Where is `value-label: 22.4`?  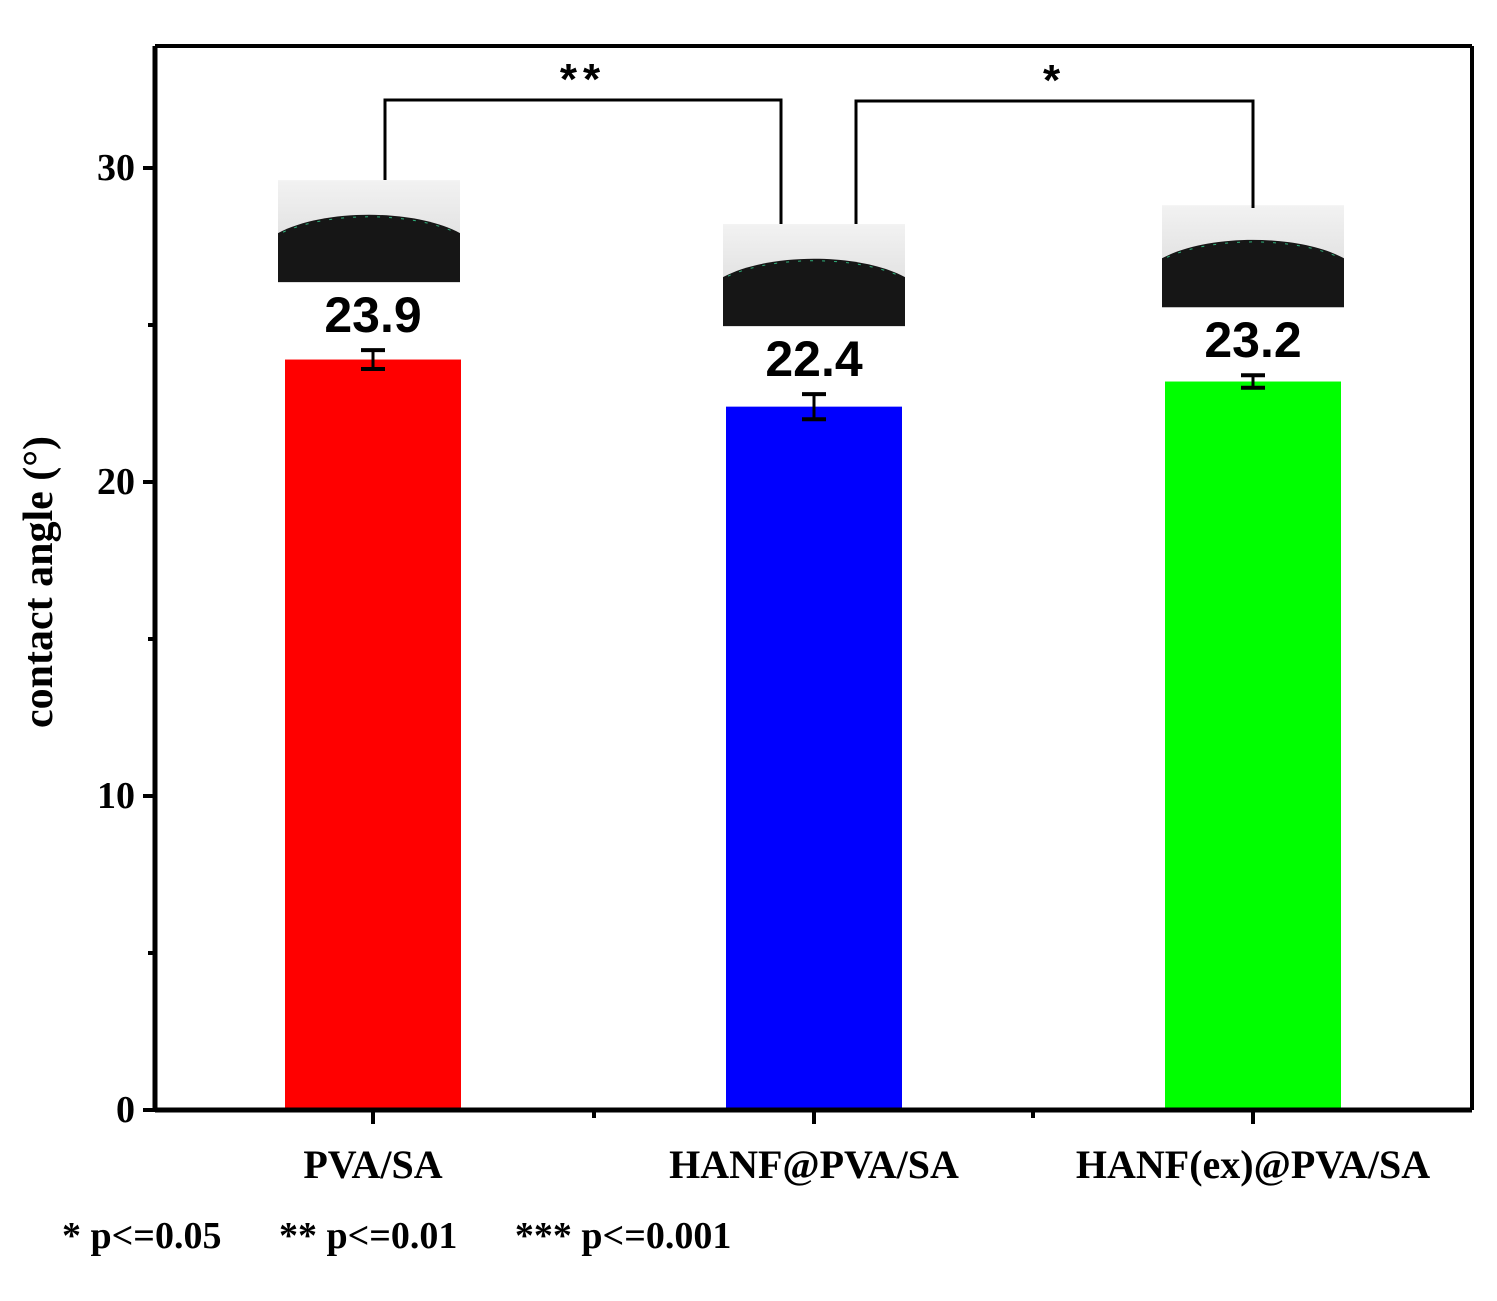 value-label: 22.4 is located at coordinates (814, 359).